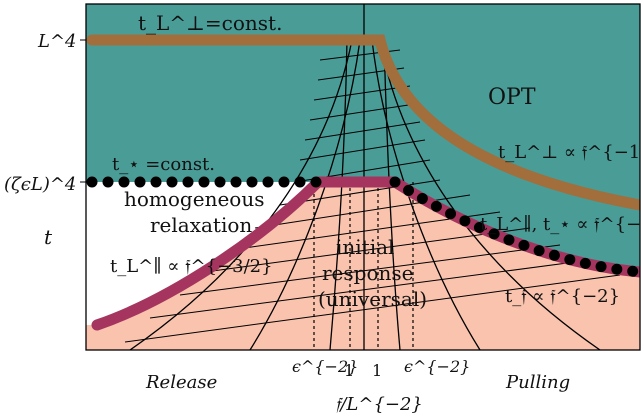  What do you see at coordinates (191, 266) in the screenshot?
I see `t-par-scaling-left-label: t_L^∥ ∝ 𝔣^{−3/2}` at bounding box center [191, 266].